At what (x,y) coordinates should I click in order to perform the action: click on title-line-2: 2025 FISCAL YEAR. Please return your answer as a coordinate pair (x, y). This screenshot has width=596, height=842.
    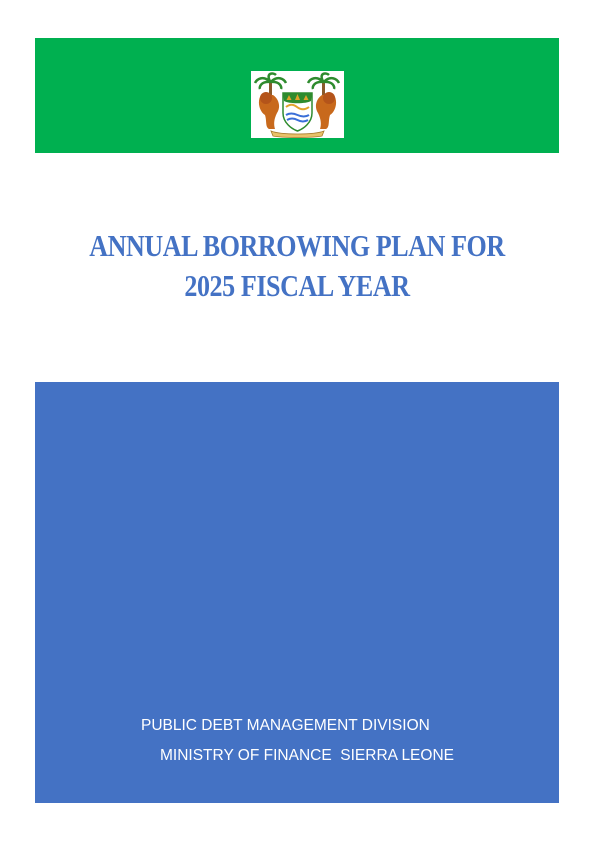
    Looking at the image, I should click on (297, 285).